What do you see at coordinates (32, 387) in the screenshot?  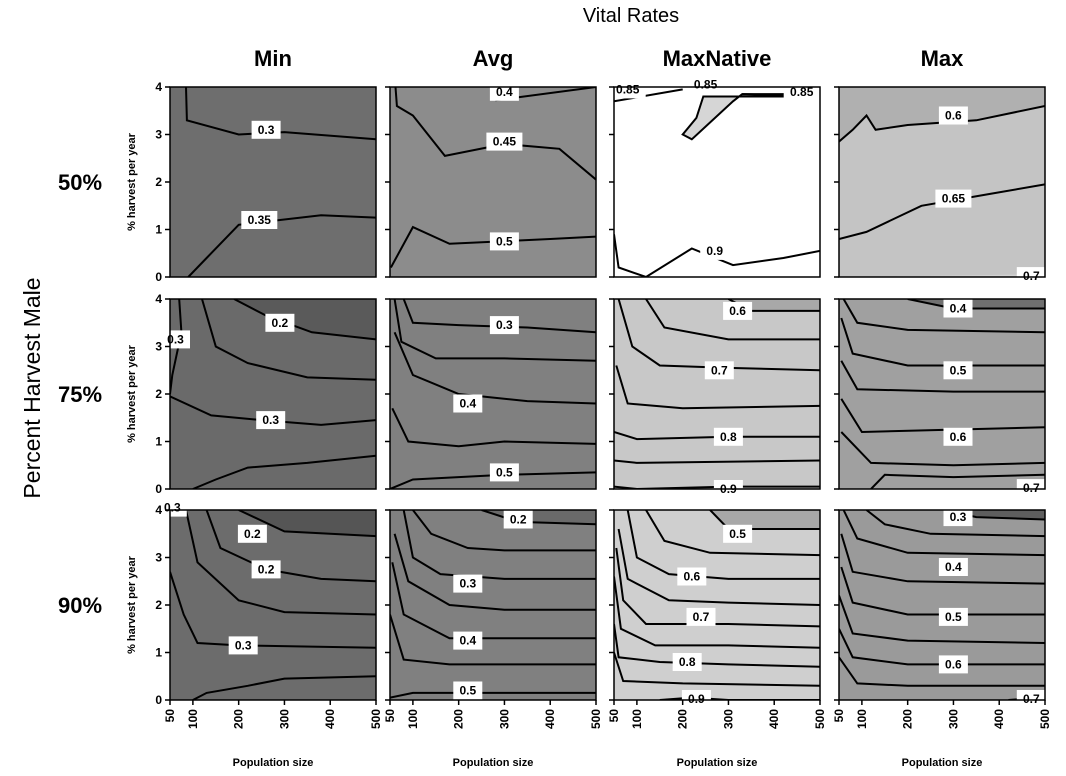 I see `row-group-label: Percent Harvest Male` at bounding box center [32, 387].